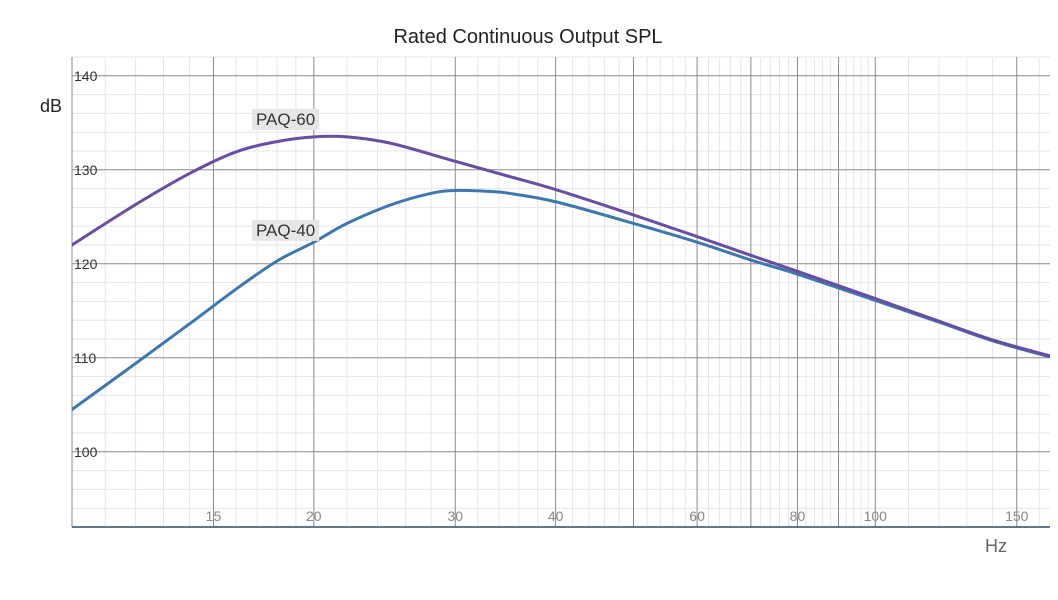  Describe the element at coordinates (556, 516) in the screenshot. I see `x-tick-label: 40` at that location.